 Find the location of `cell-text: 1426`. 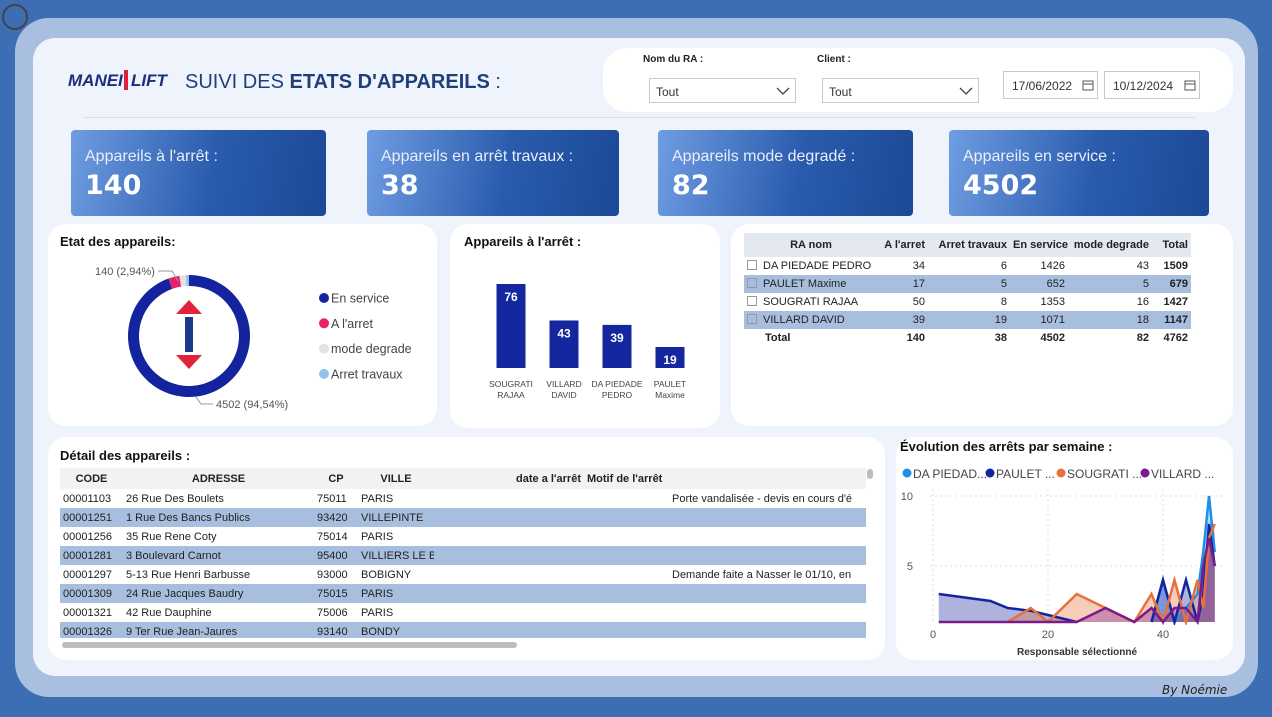

cell-text: 1426 is located at coordinates (1052, 266).